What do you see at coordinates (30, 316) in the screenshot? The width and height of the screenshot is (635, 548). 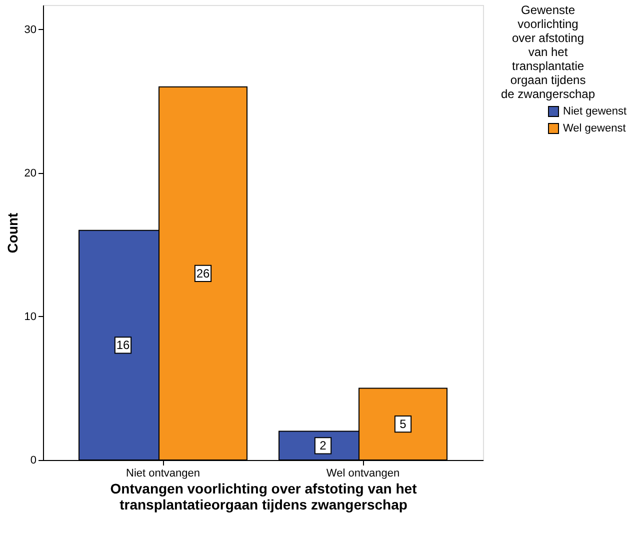 I see `y-tick-label: 10` at bounding box center [30, 316].